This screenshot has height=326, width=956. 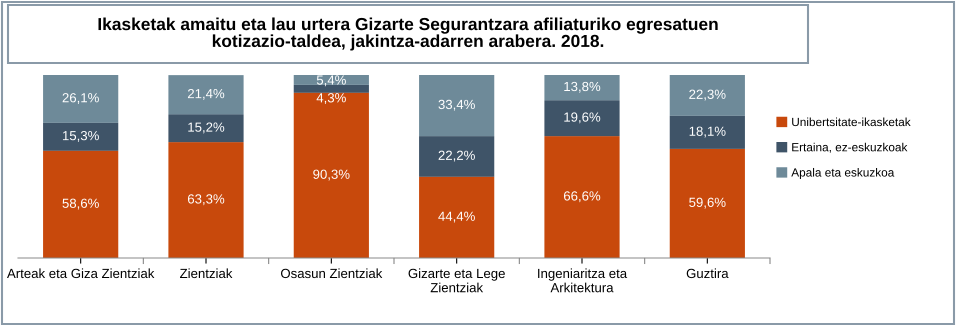 I want to click on data-label: 59,6%, so click(x=707, y=203).